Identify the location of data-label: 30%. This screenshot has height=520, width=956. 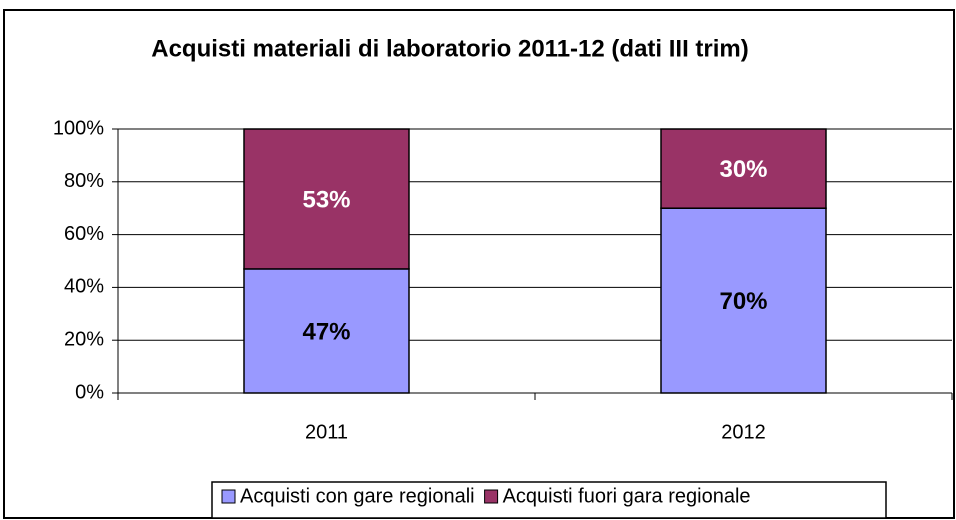
(743, 169).